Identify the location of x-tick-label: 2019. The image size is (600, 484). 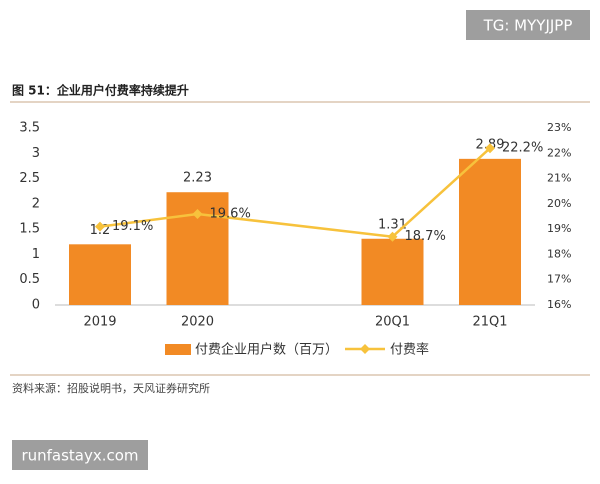
(99, 322).